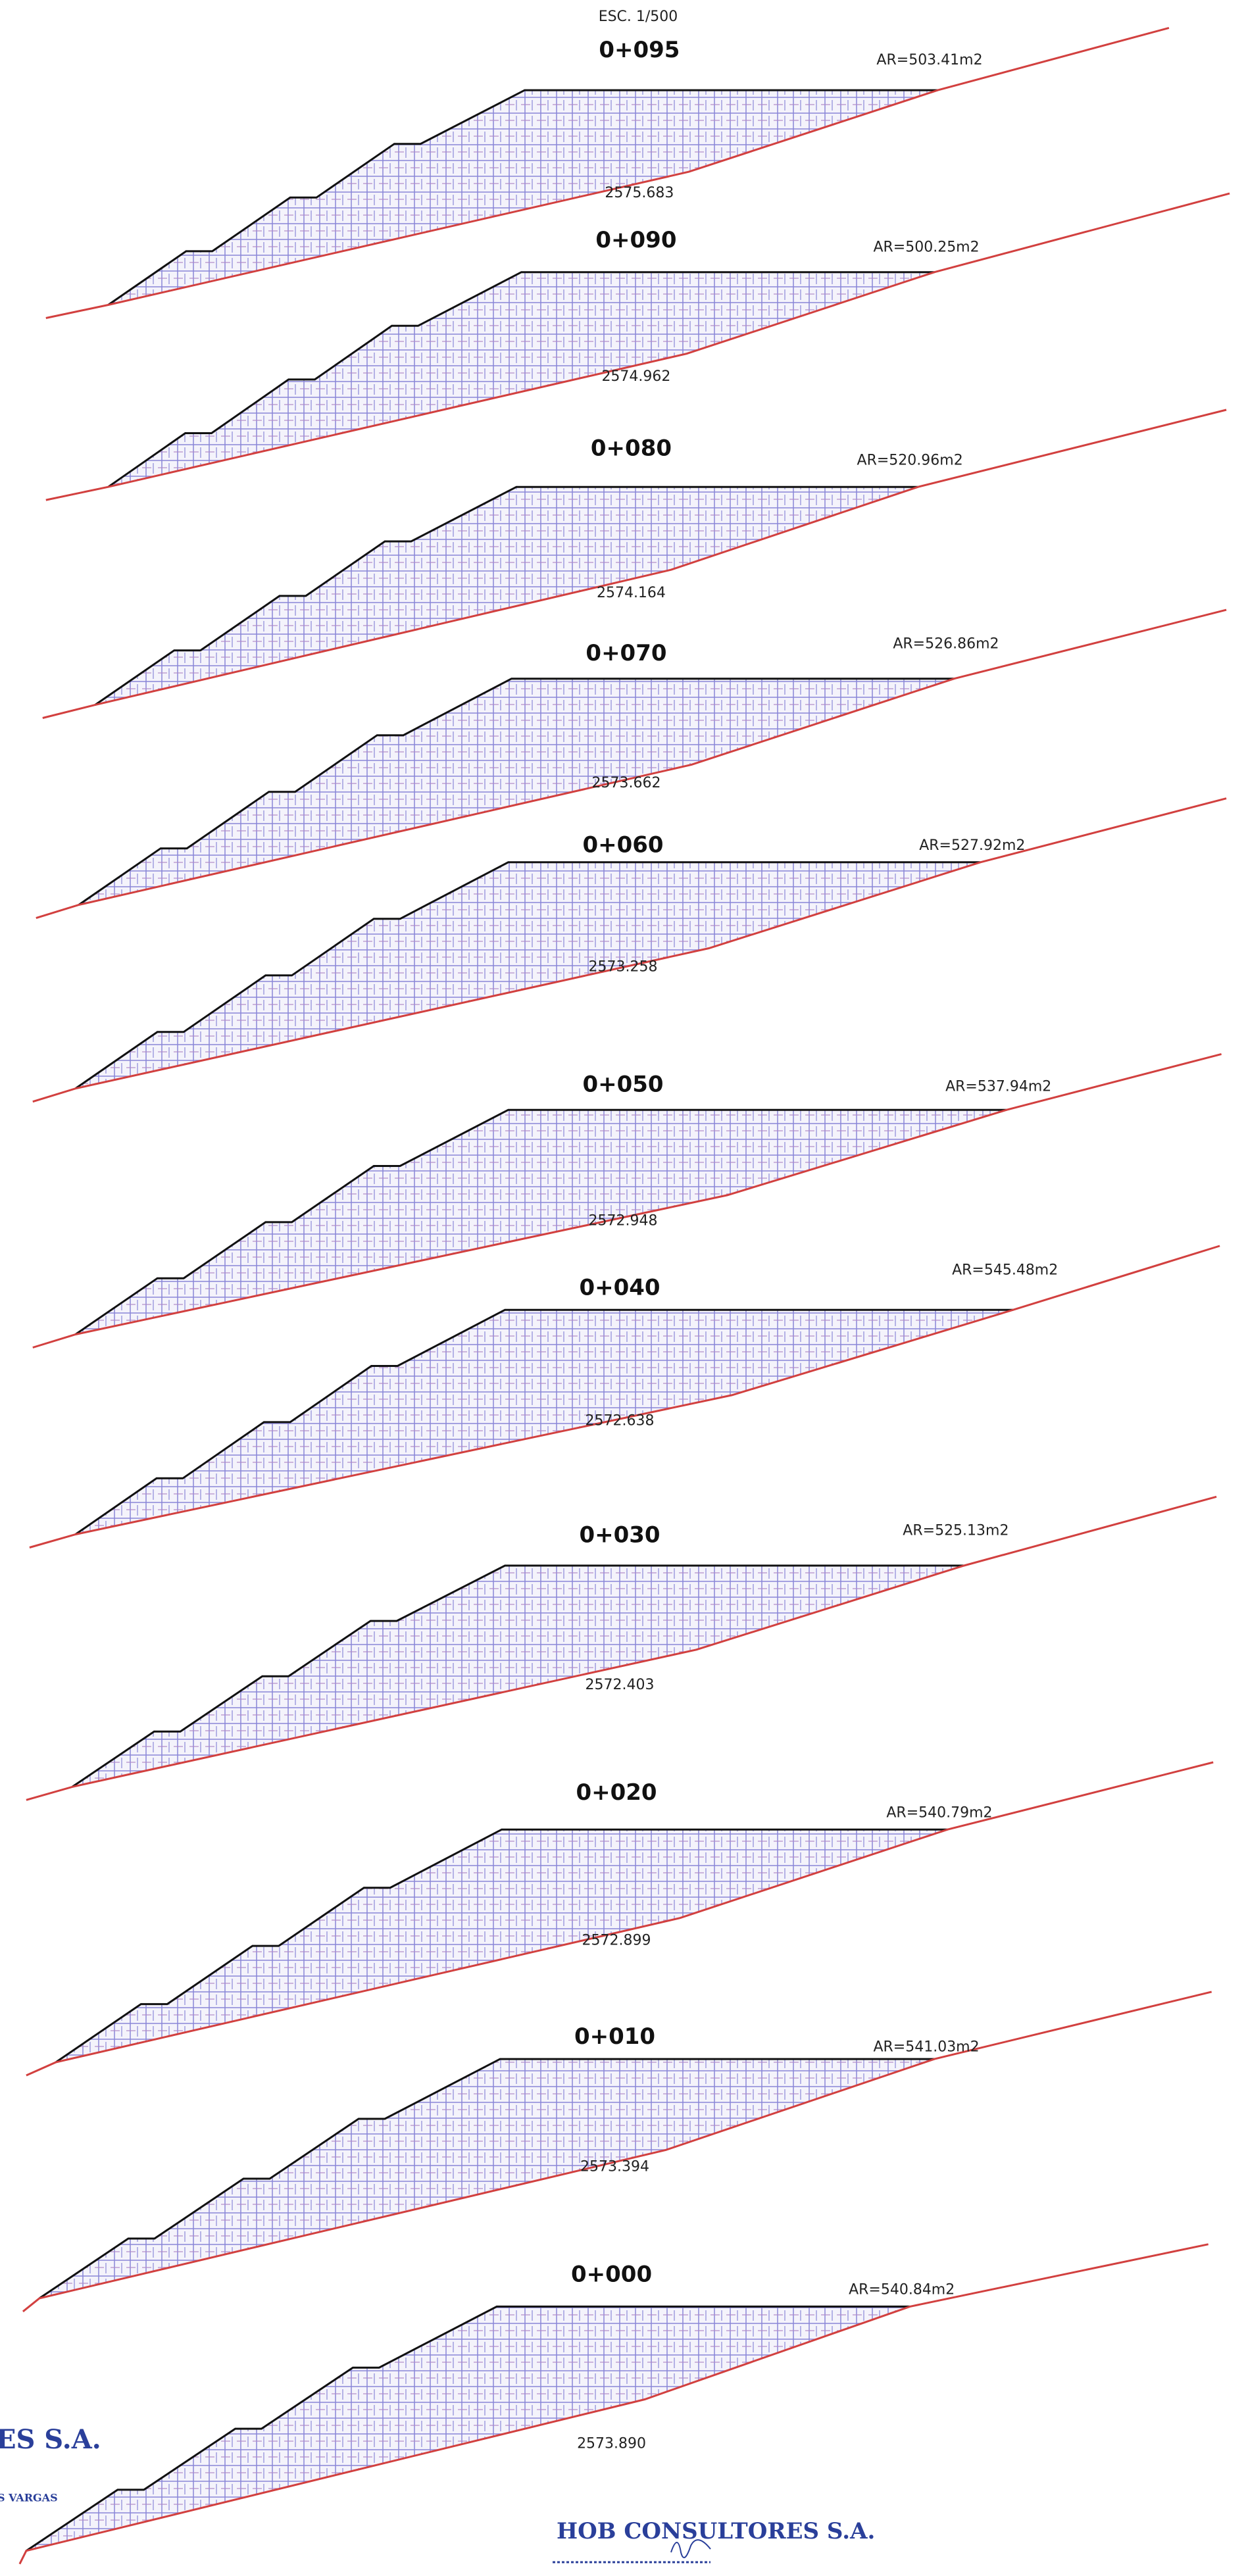 Image resolution: width=1246 pixels, height=2576 pixels. Describe the element at coordinates (619, 1287) in the screenshot. I see `station-label: 0+040` at that location.